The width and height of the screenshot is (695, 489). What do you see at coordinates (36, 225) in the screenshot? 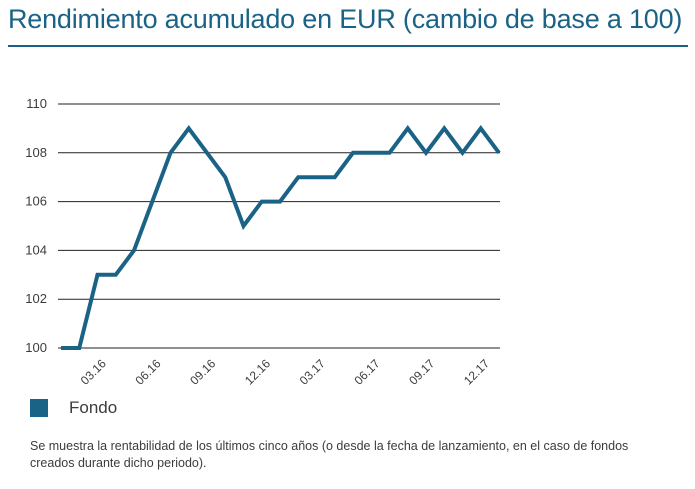
I see `y-axis-ticks: 100 102 104 106 108 110` at bounding box center [36, 225].